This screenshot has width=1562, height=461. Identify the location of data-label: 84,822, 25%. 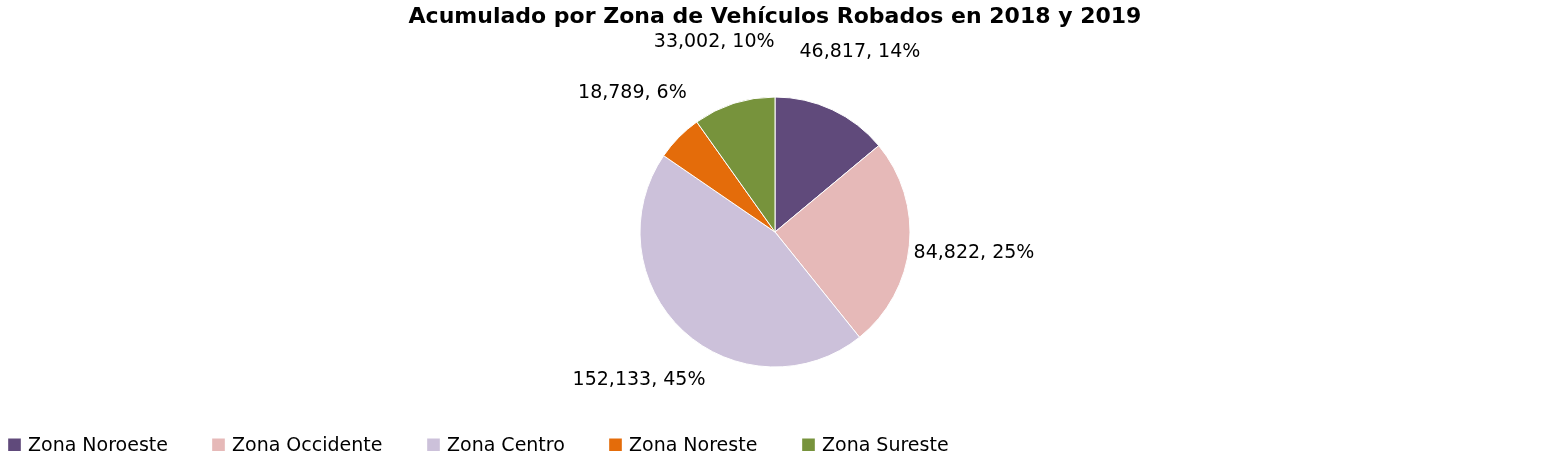
(974, 250).